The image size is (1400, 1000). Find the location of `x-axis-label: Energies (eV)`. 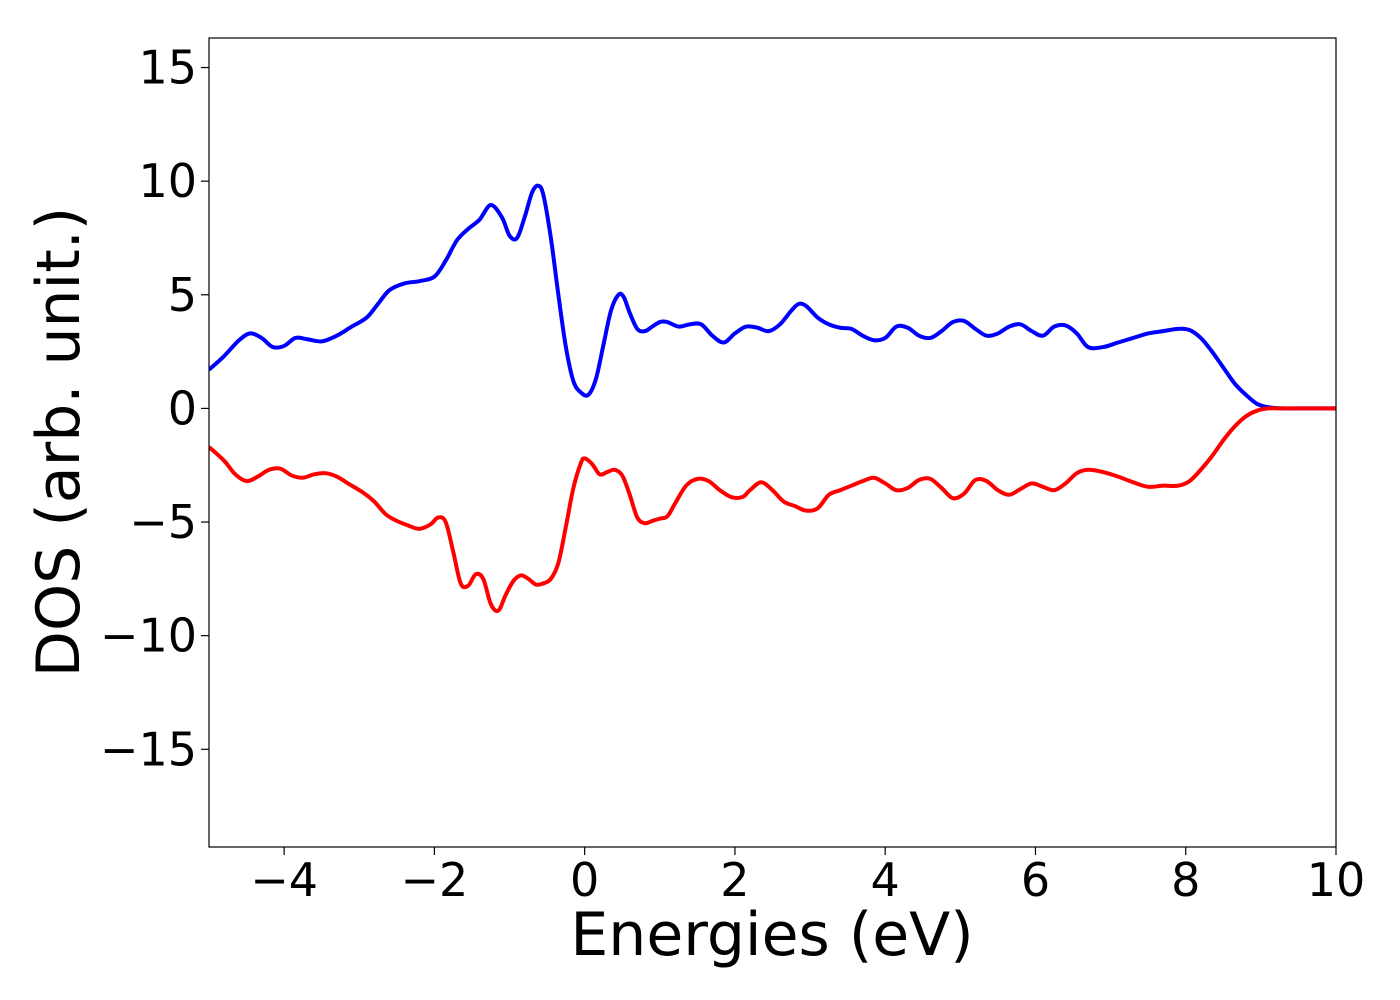

x-axis-label: Energies (eV) is located at coordinates (771, 935).